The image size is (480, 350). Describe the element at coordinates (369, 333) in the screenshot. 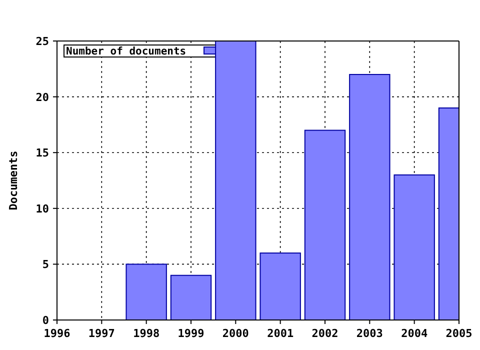

I see `x-tick-label: 2003` at that location.